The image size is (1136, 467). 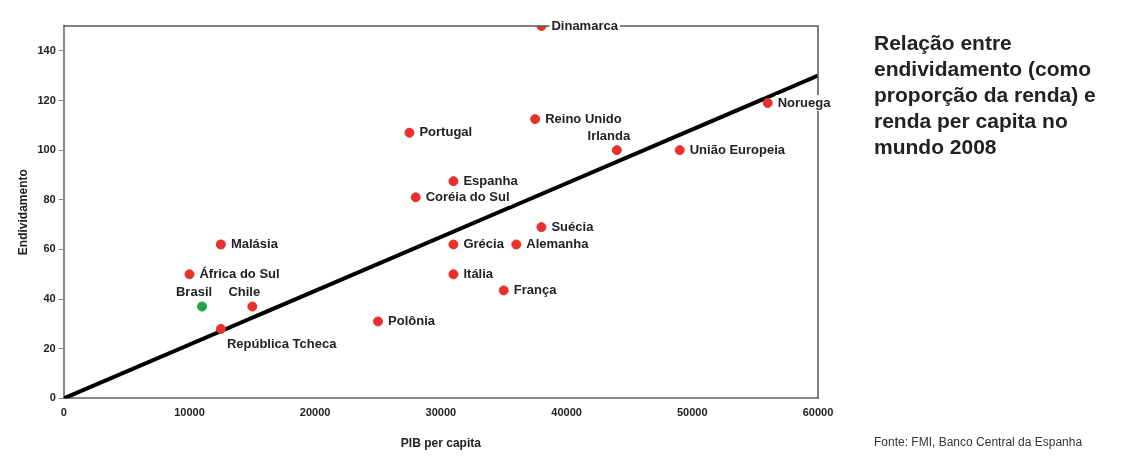 What do you see at coordinates (49, 198) in the screenshot?
I see `y-tick-label: 80` at bounding box center [49, 198].